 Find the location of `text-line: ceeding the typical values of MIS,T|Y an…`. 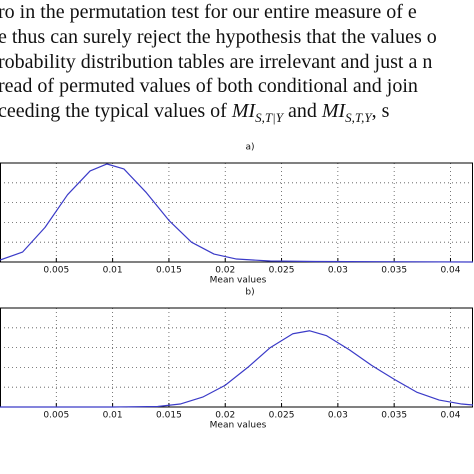

text-line: ceeding the typical values of MIS,T|Y an… is located at coordinates (194, 114).